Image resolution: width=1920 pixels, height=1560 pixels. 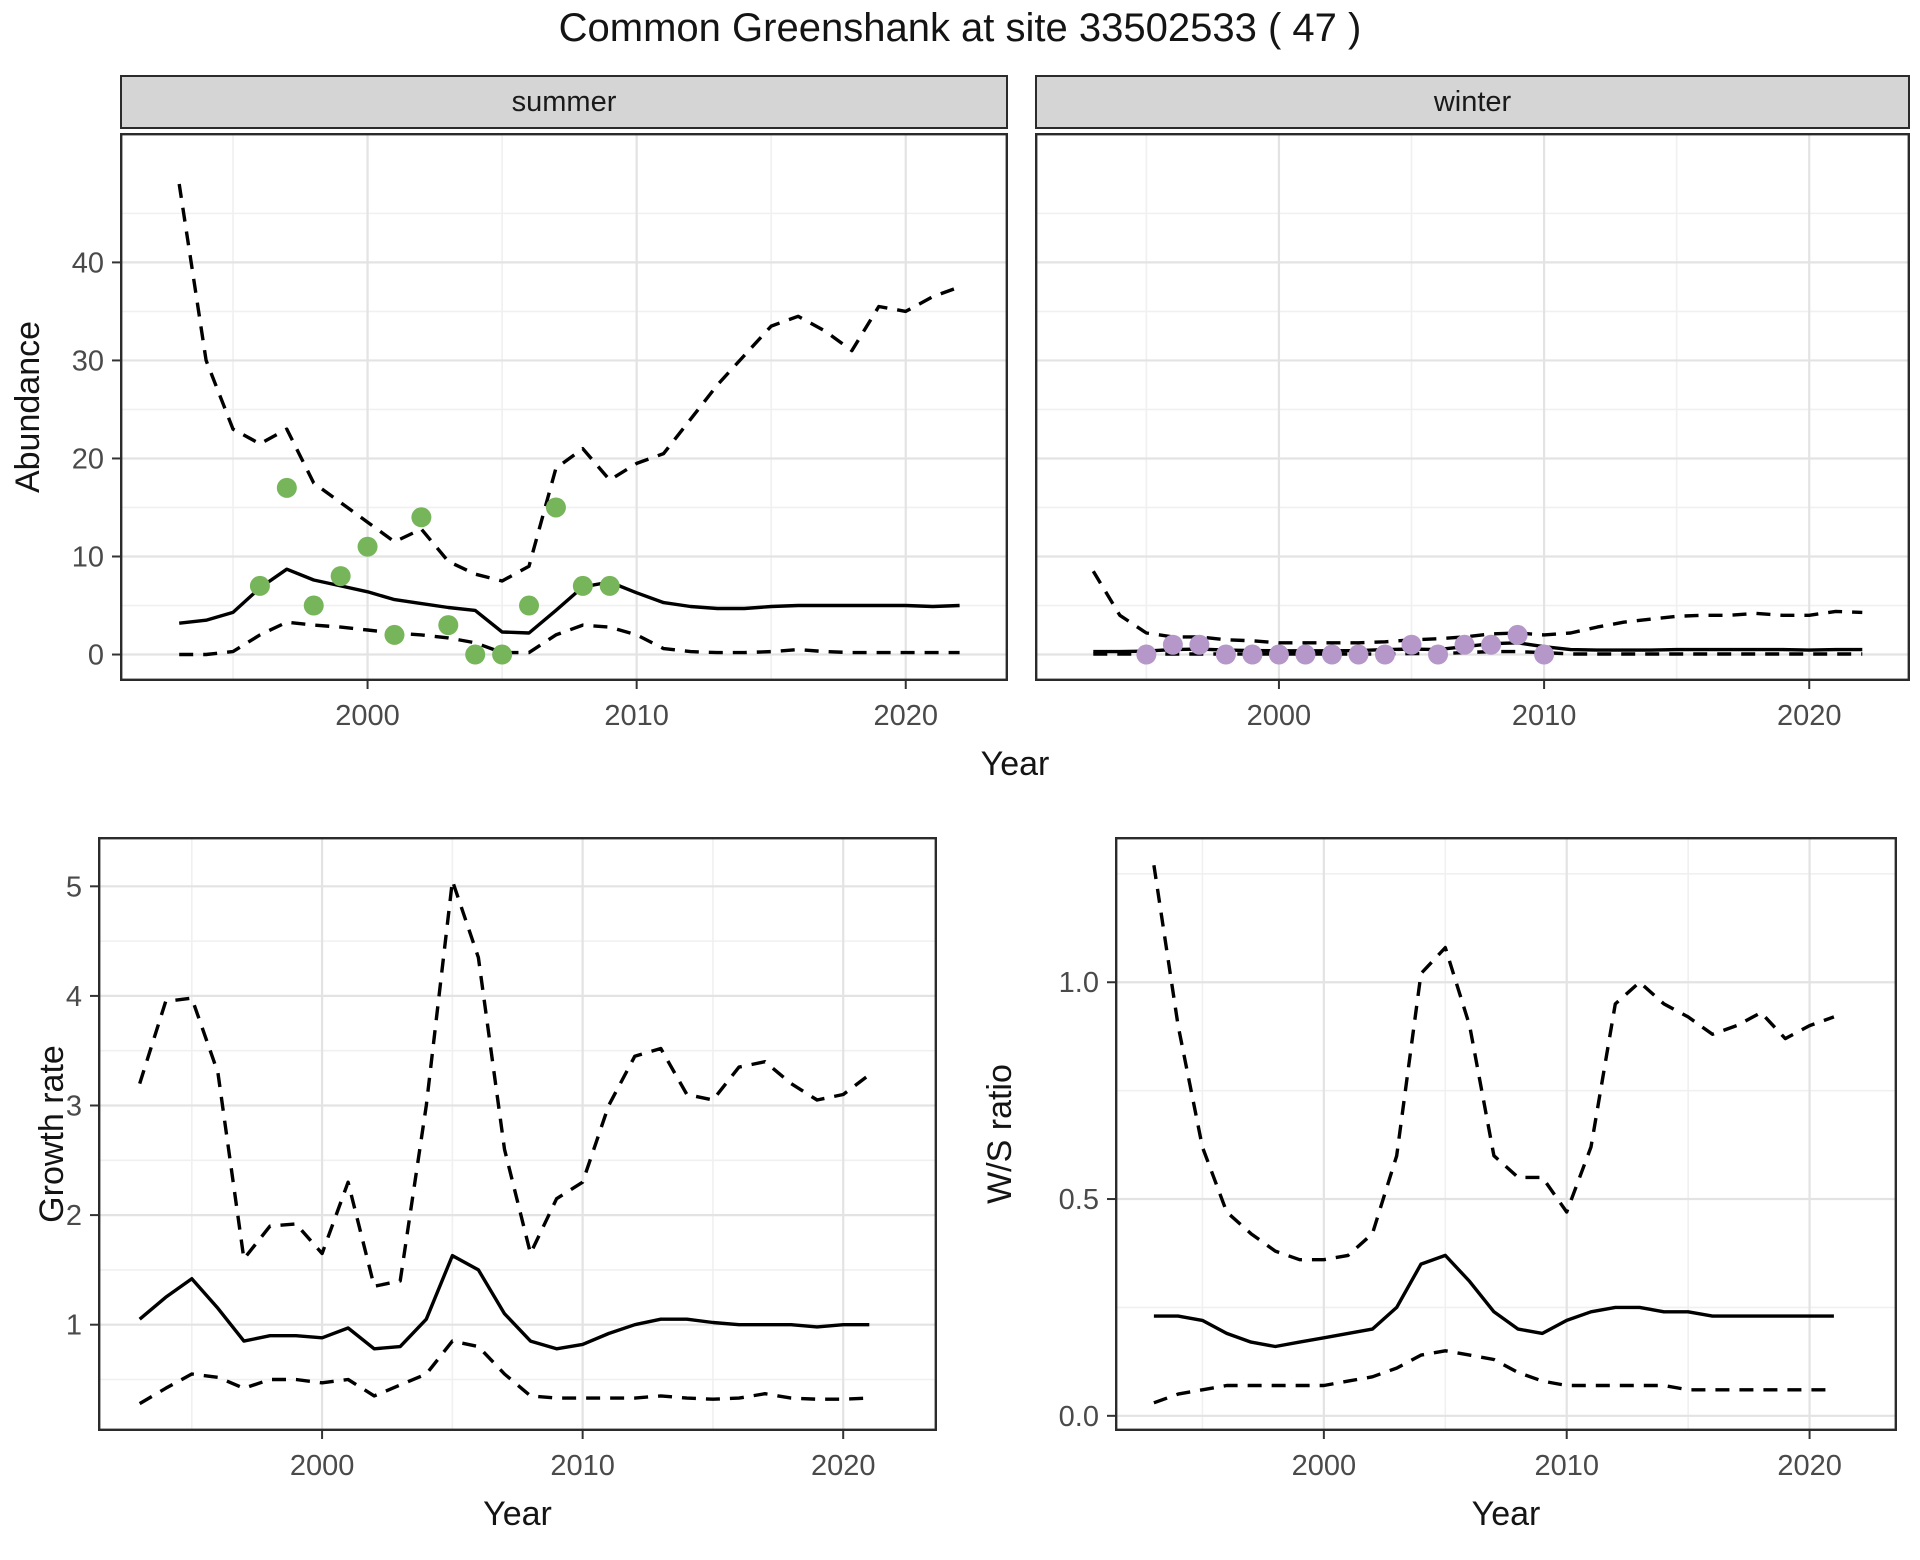 I want to click on facet-strip-summer-label: summer, so click(x=564, y=101).